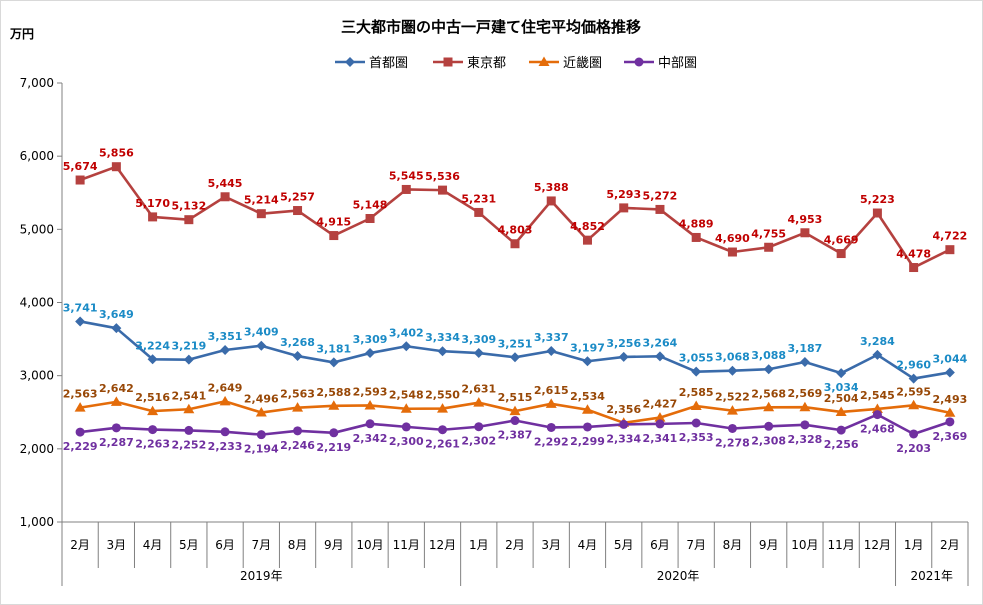 The height and width of the screenshot is (605, 983). I want to click on data-label: 2,493, so click(949, 399).